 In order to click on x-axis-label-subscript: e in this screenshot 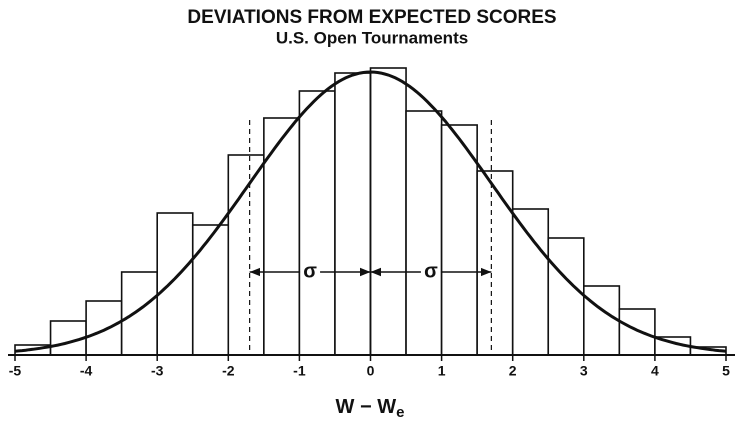, I will do `click(400, 412)`.